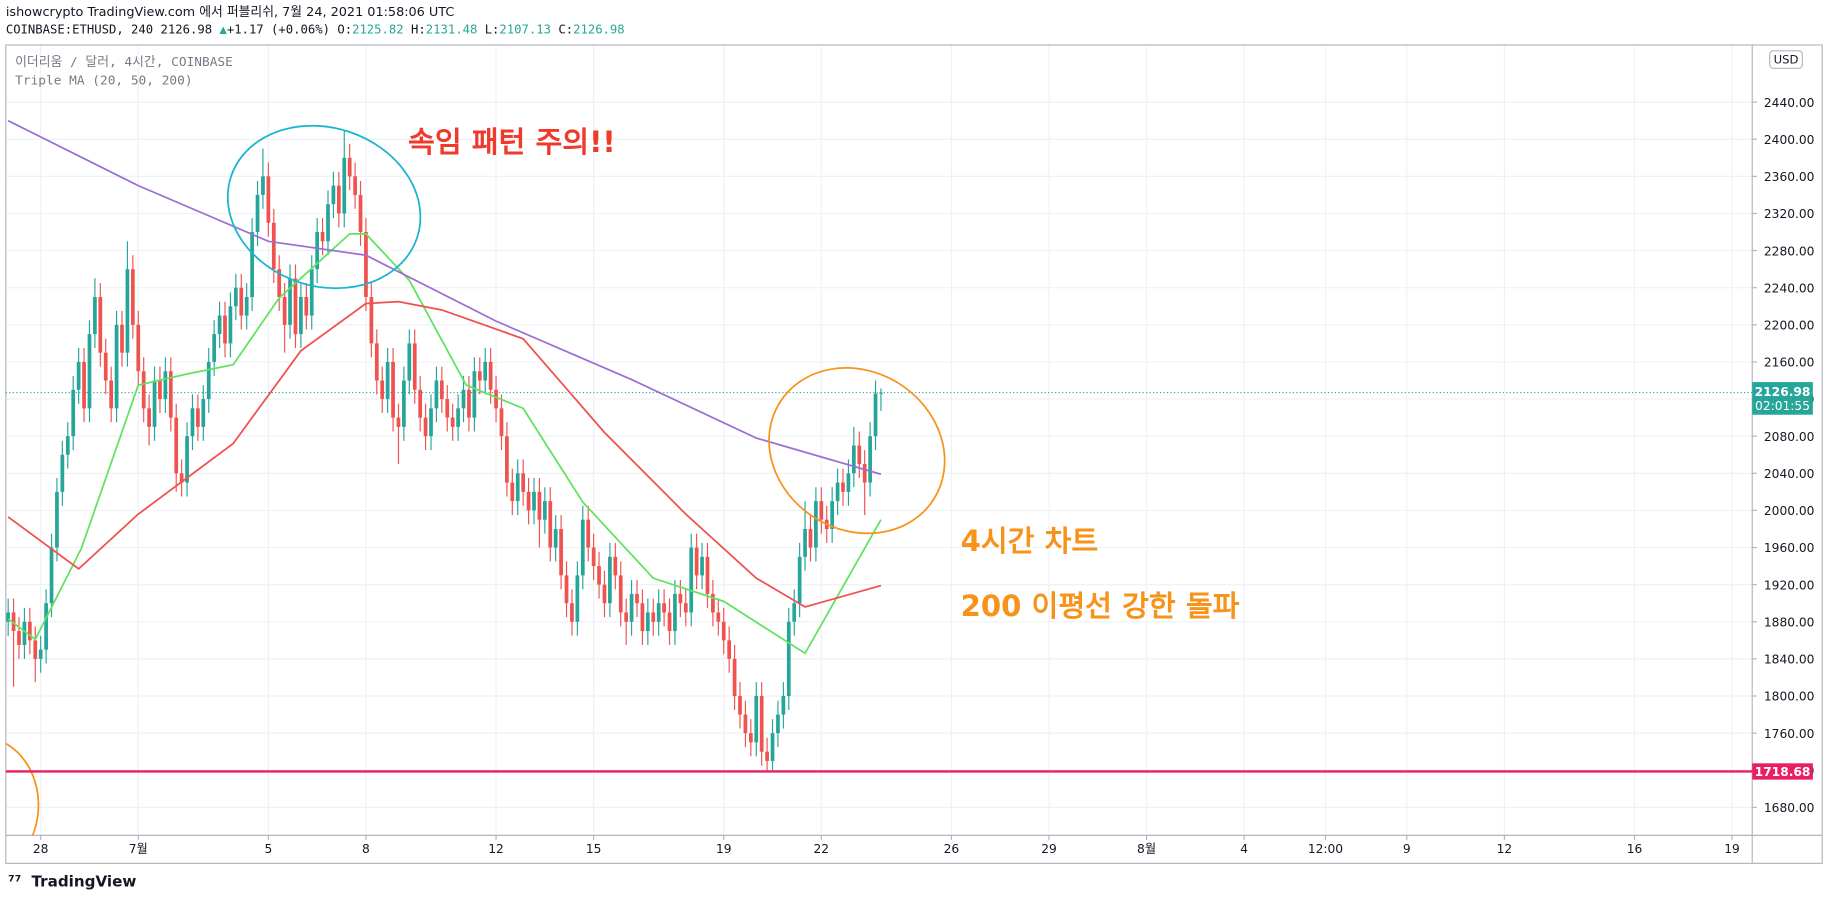 This screenshot has height=899, width=1828. What do you see at coordinates (1789, 103) in the screenshot?
I see `y-tick-label: 2440.00` at bounding box center [1789, 103].